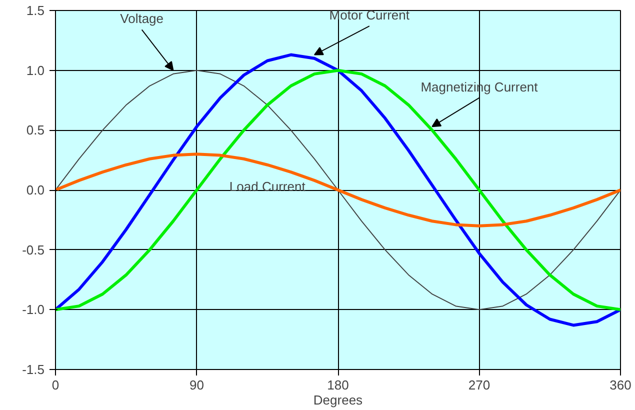  I want to click on x-tick-label: 90, so click(197, 385).